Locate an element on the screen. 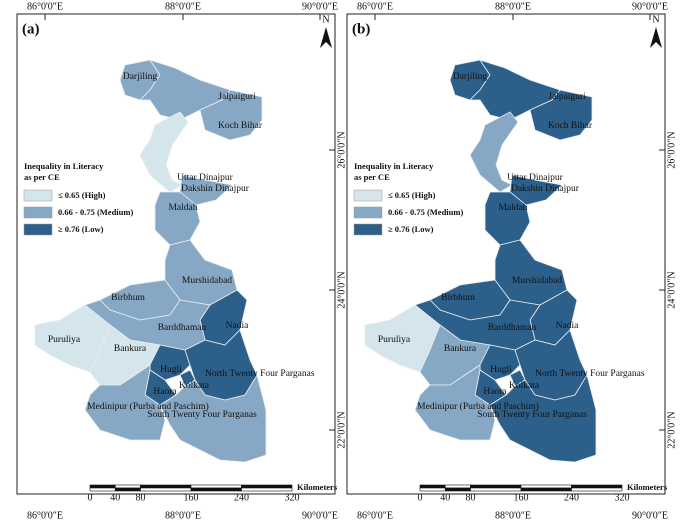 Image resolution: width=685 pixels, height=523 pixels. panel-label: (a) is located at coordinates (31, 29).